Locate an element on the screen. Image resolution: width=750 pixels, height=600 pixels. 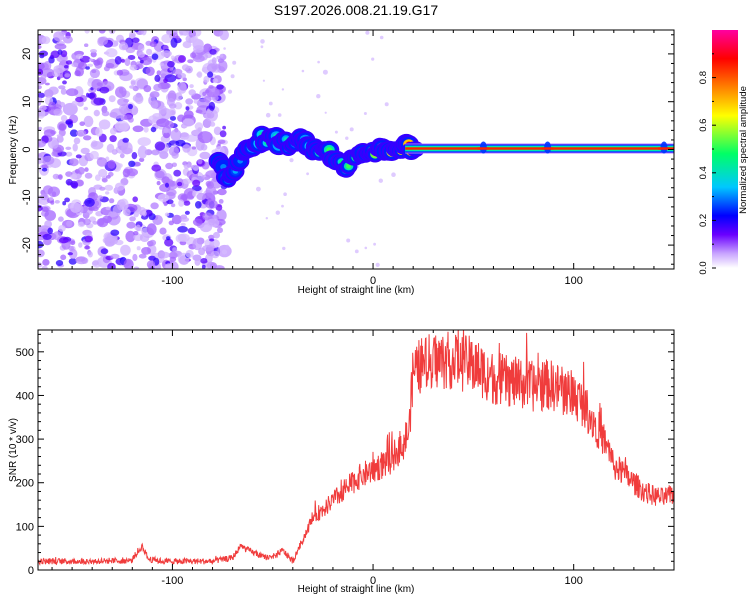
y-tick-label: 0 is located at coordinates (27, 149).